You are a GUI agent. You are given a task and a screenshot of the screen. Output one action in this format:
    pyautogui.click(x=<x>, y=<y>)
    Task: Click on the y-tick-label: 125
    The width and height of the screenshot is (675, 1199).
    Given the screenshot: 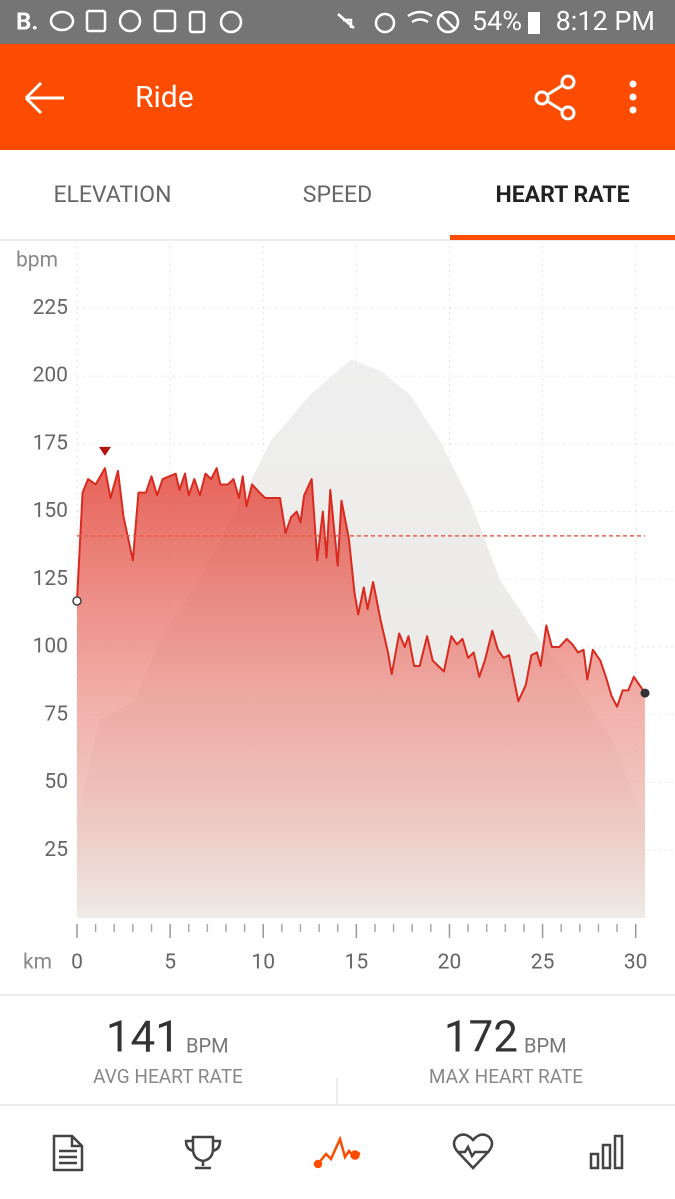 What is the action you would take?
    pyautogui.click(x=50, y=579)
    